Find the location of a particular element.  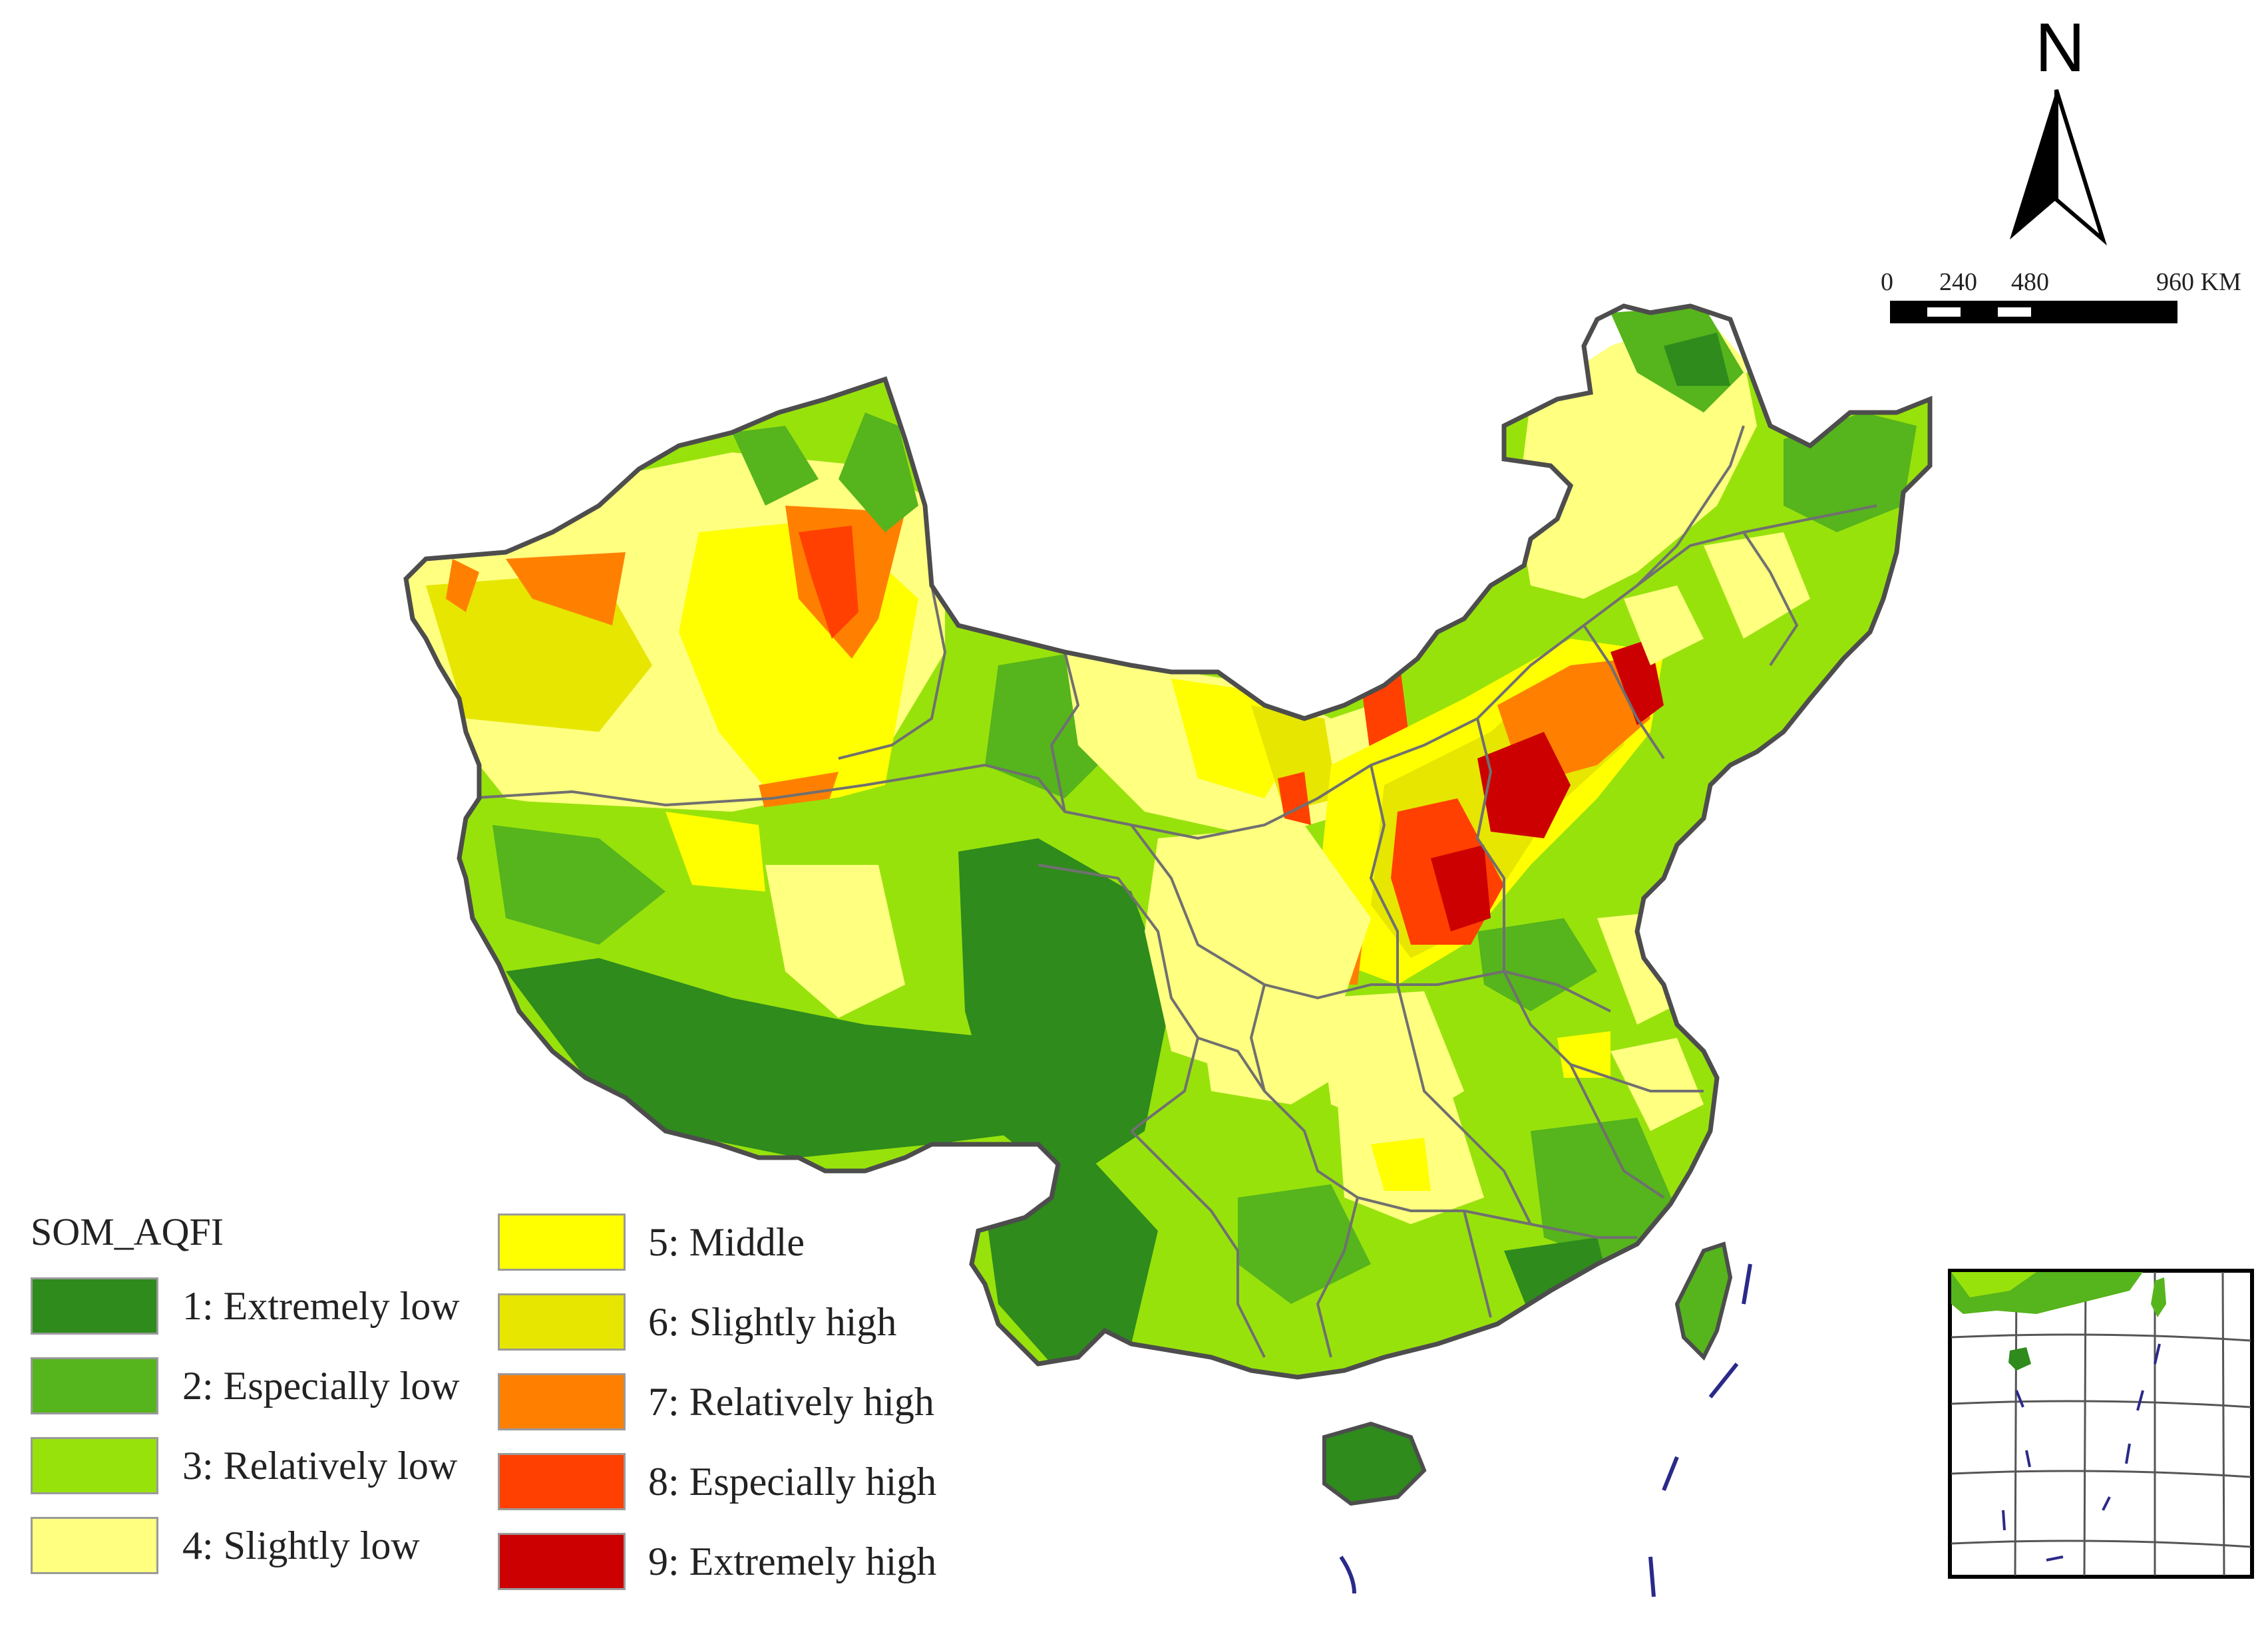

scale-bar is located at coordinates (2033, 312).